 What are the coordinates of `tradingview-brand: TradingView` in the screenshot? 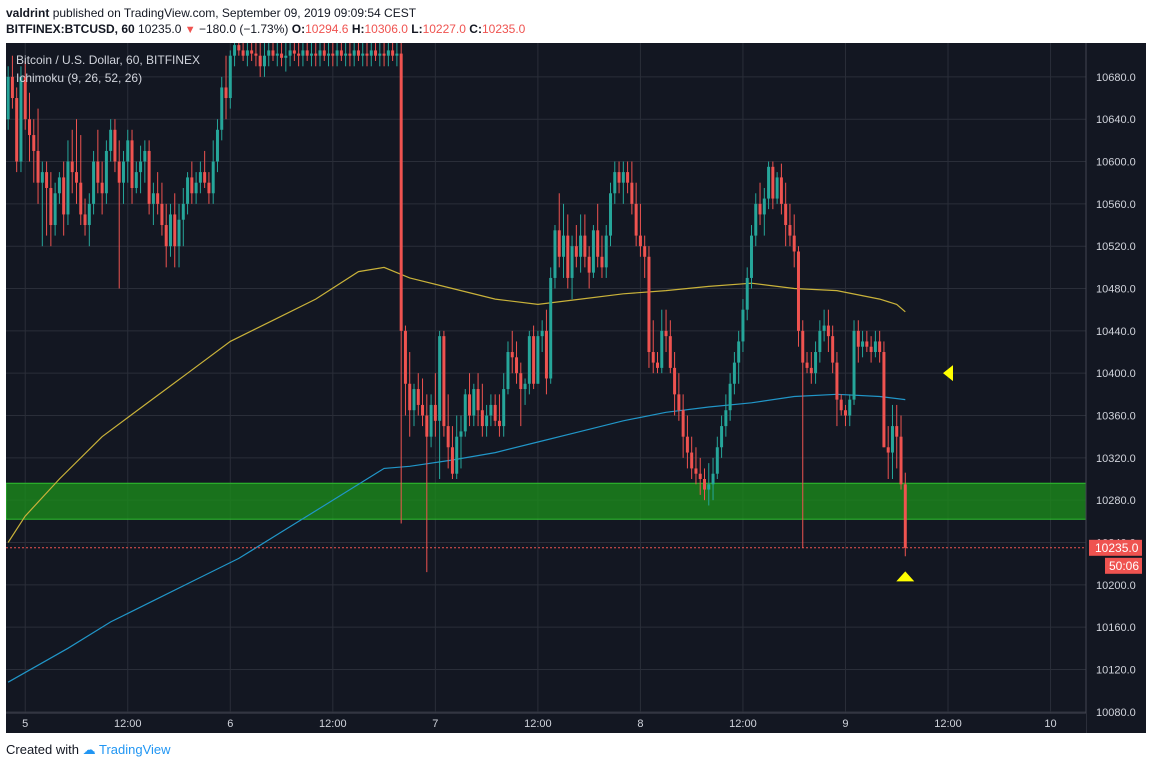 It's located at (135, 749).